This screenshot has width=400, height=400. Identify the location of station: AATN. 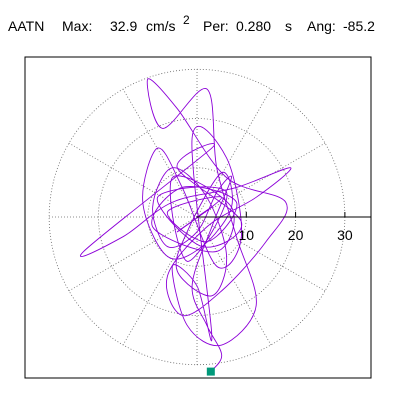
(26, 26).